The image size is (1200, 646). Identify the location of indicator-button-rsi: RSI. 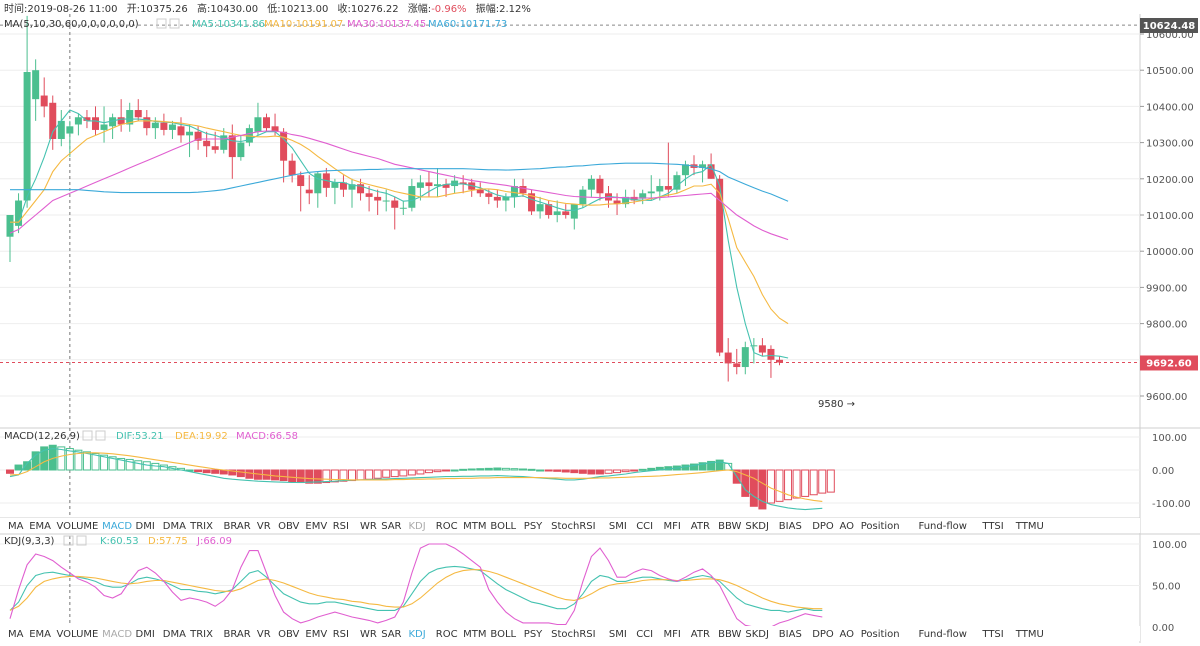
(341, 634).